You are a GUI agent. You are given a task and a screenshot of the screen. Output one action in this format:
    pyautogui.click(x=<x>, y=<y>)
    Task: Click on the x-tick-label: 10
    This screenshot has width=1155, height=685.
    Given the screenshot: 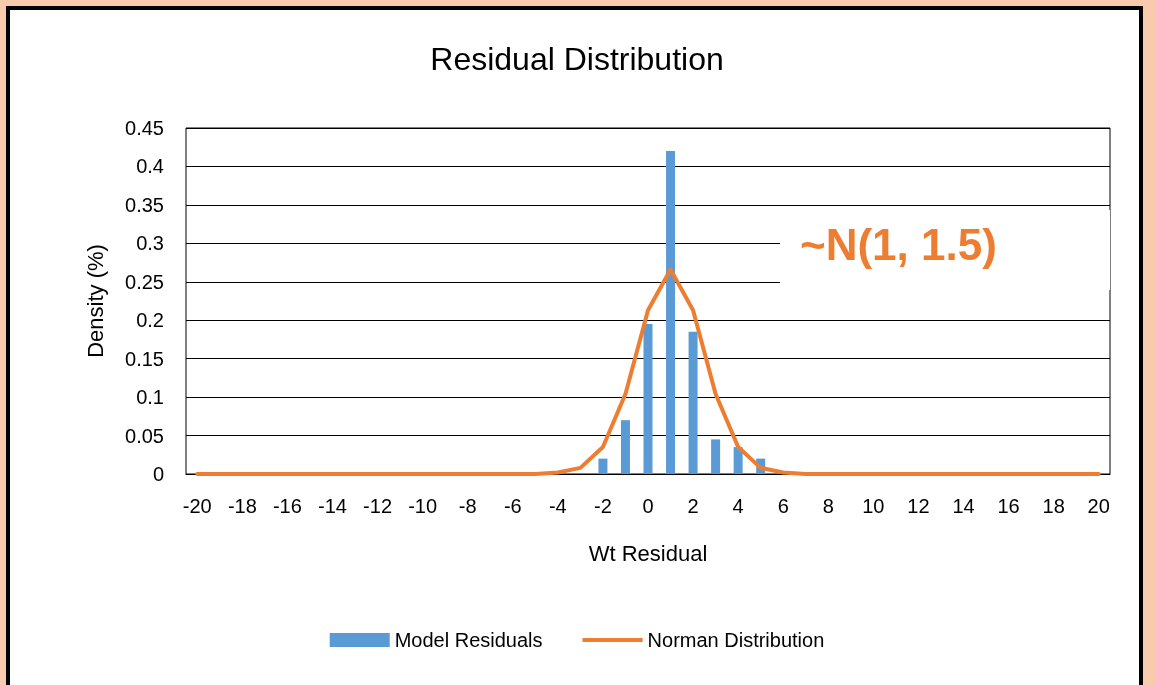 What is the action you would take?
    pyautogui.click(x=873, y=506)
    